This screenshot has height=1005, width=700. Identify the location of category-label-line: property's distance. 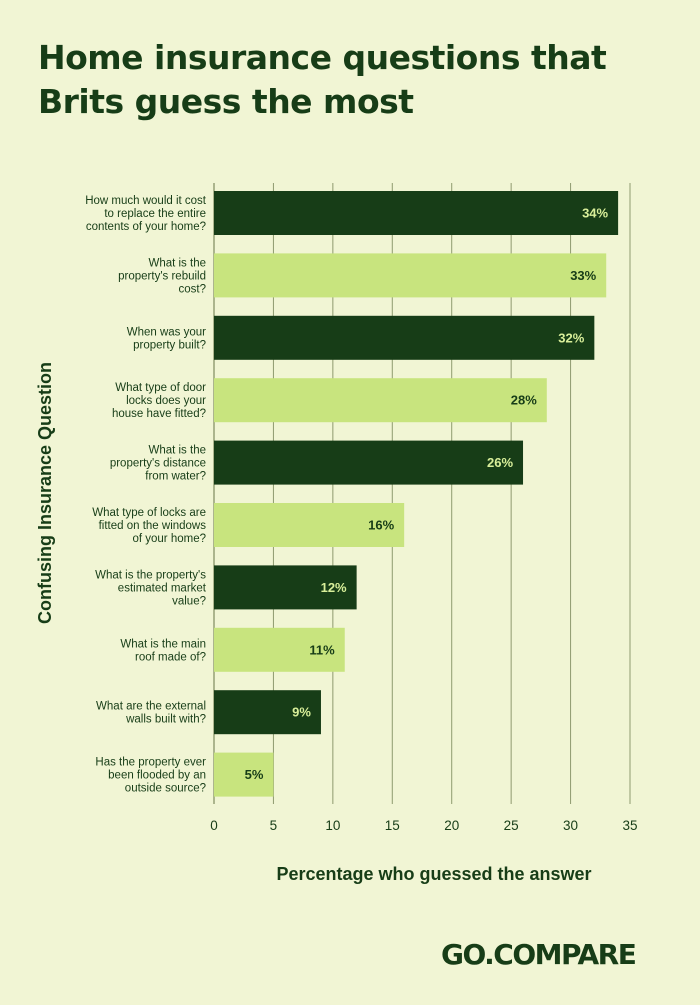
(158, 464).